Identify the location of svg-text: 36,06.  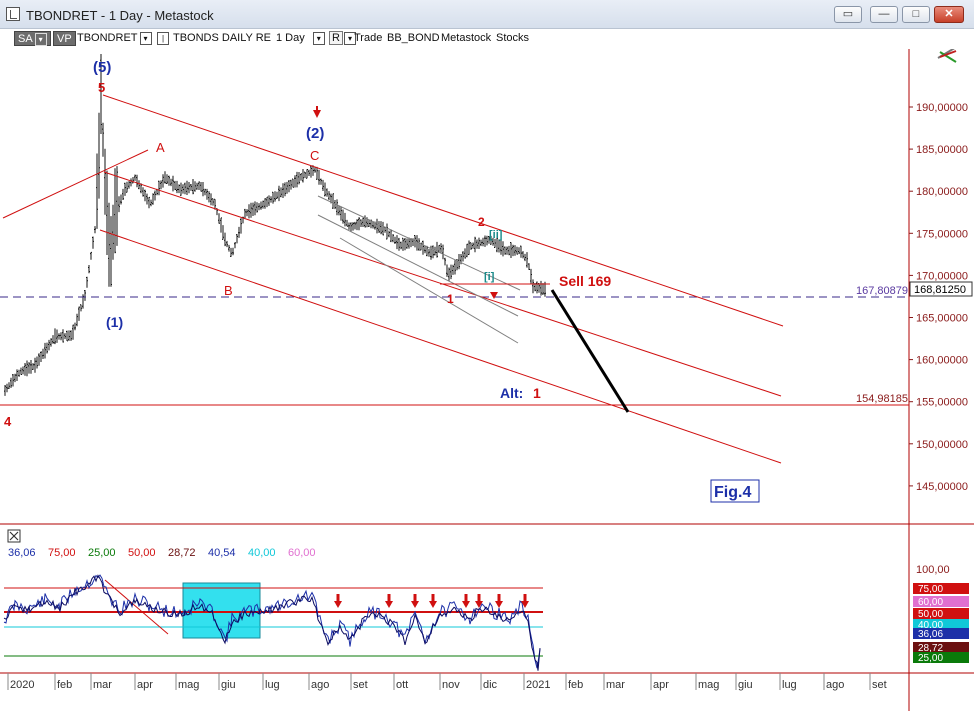
(930, 634).